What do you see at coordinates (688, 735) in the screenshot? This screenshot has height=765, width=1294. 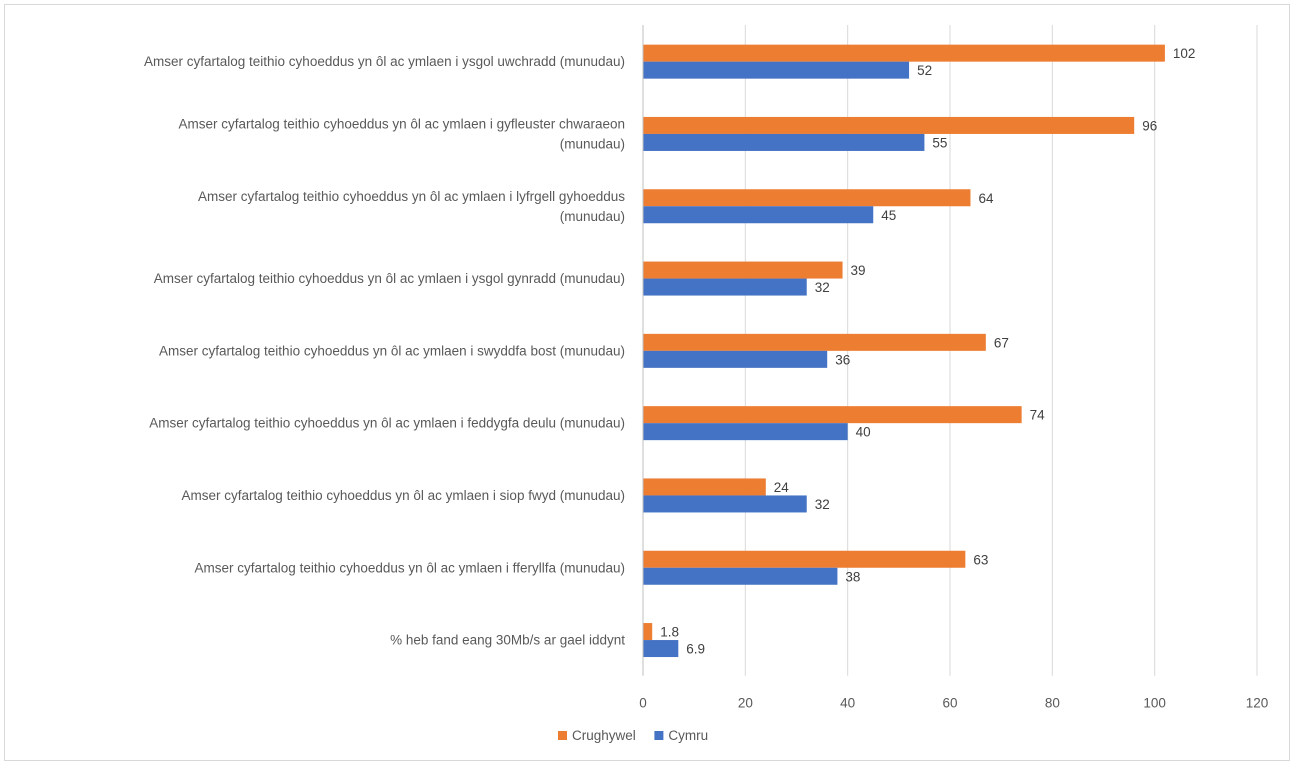 I see `legend-label-cymru: Cymru` at bounding box center [688, 735].